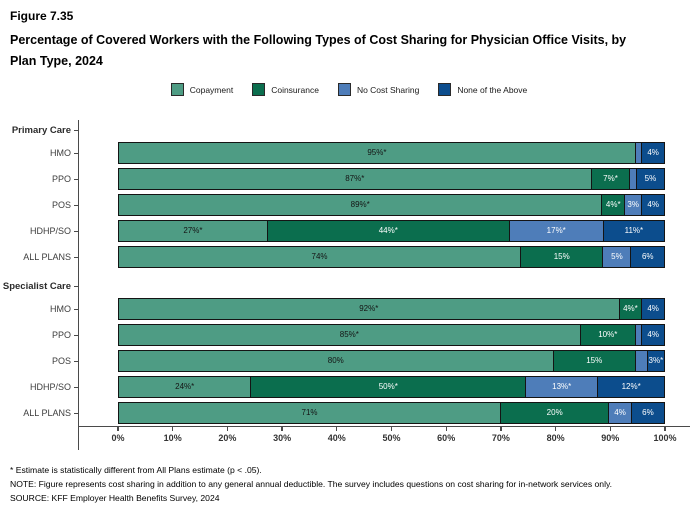 This screenshot has height=525, width=698. I want to click on legend-label: Copayment, so click(211, 89).